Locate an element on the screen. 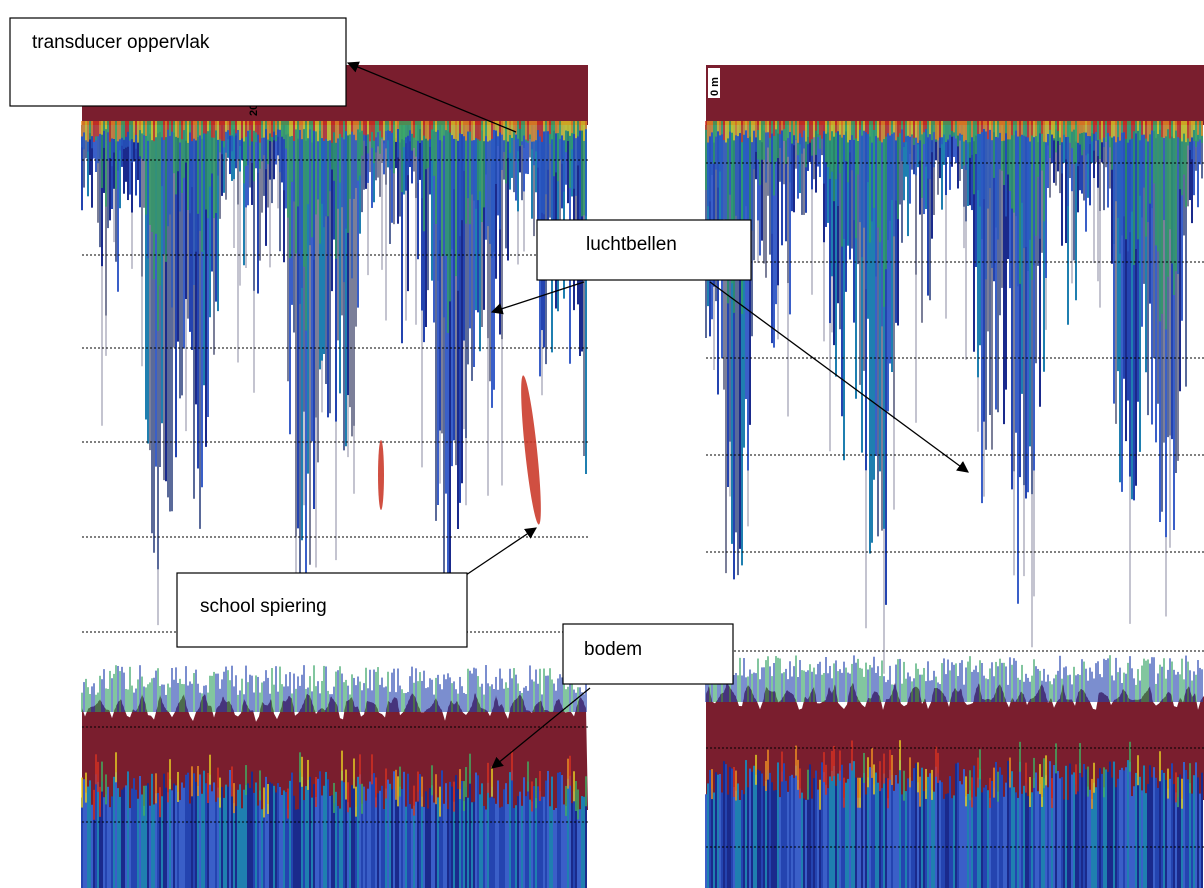  depth-label: 20 is located at coordinates (254, 110).